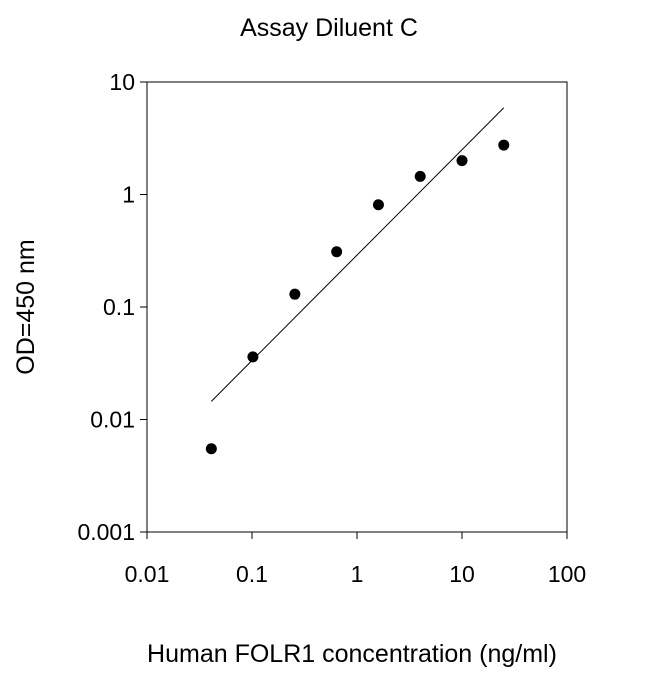  Describe the element at coordinates (119, 307) in the screenshot. I see `y-tick-label: 0.1` at that location.